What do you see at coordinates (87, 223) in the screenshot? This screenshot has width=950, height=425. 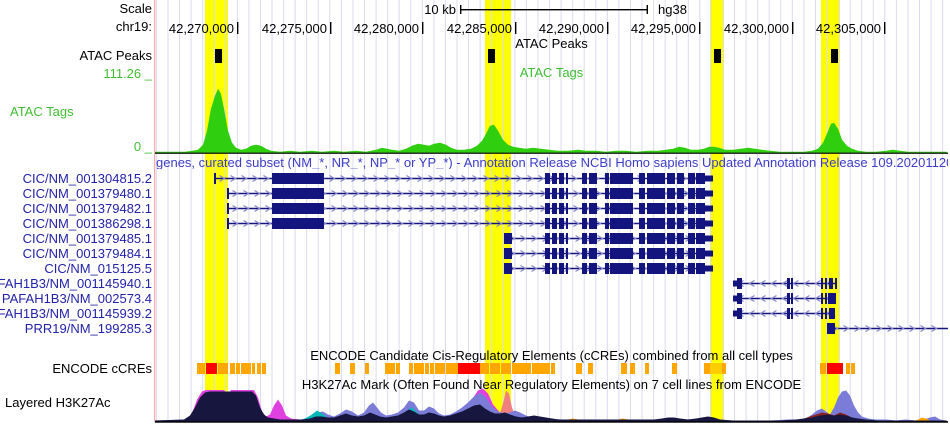 I see `gene-label: CIC/NM_001386298.1` at bounding box center [87, 223].